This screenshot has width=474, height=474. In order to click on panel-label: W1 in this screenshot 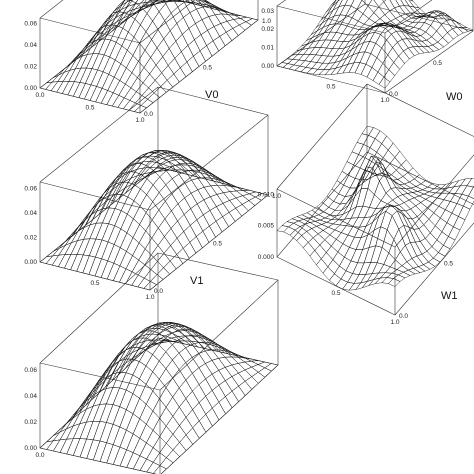, I will do `click(449, 296)`.